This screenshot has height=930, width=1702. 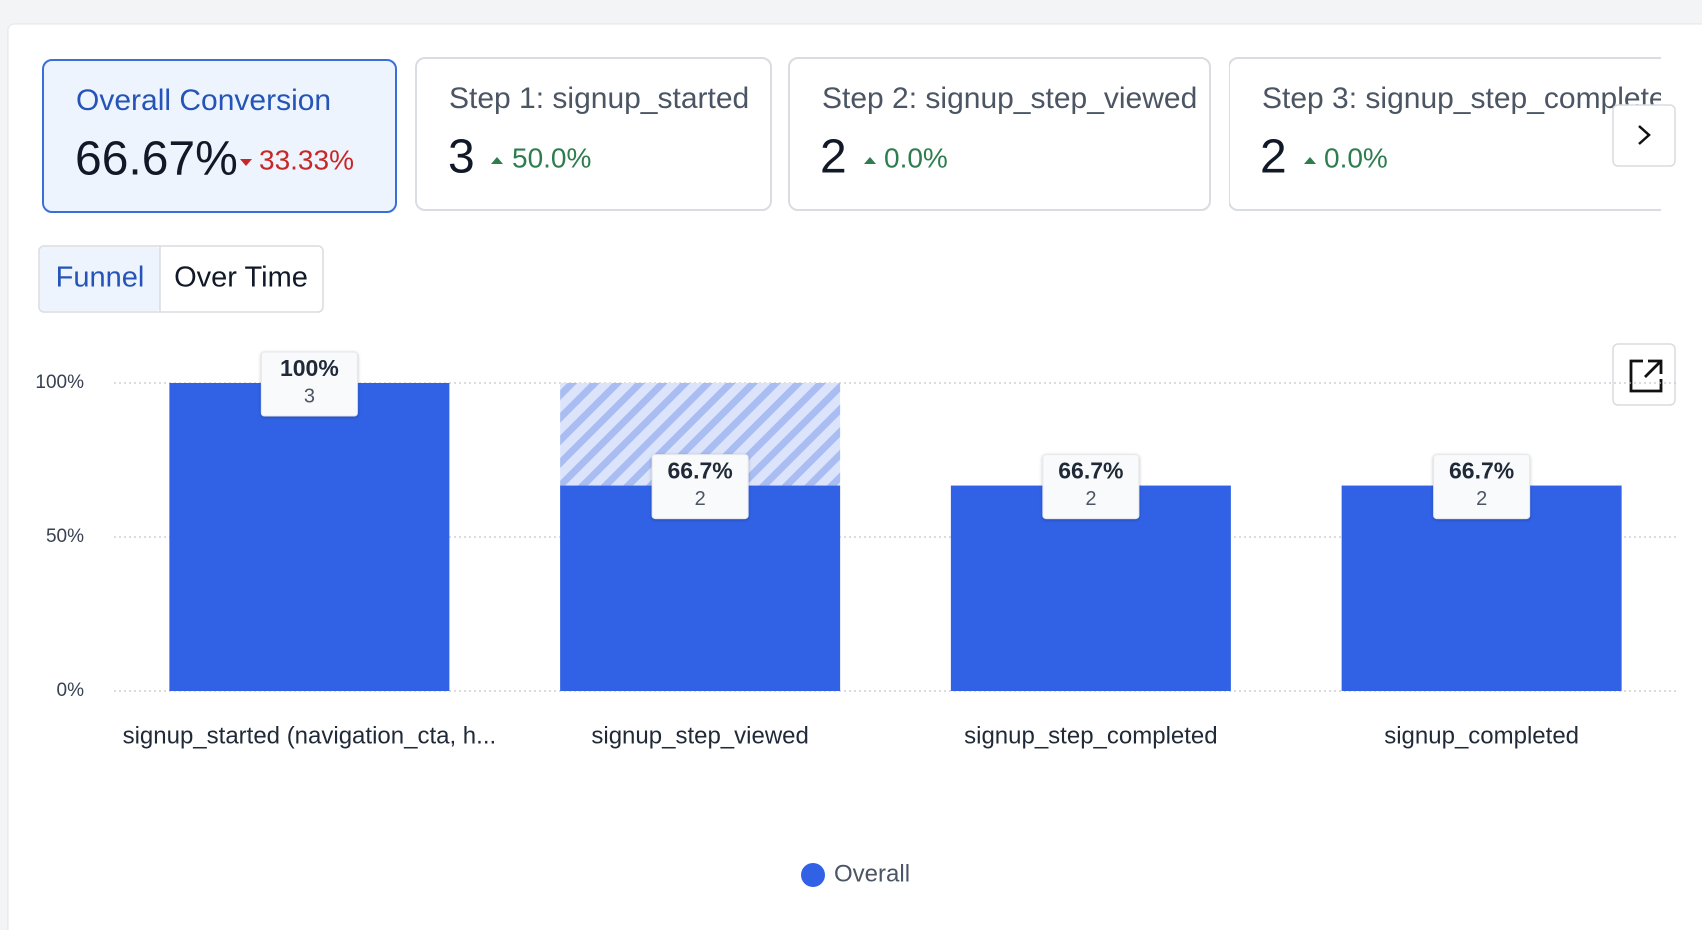 What do you see at coordinates (203, 100) in the screenshot?
I see `card-title: Overall Conversion` at bounding box center [203, 100].